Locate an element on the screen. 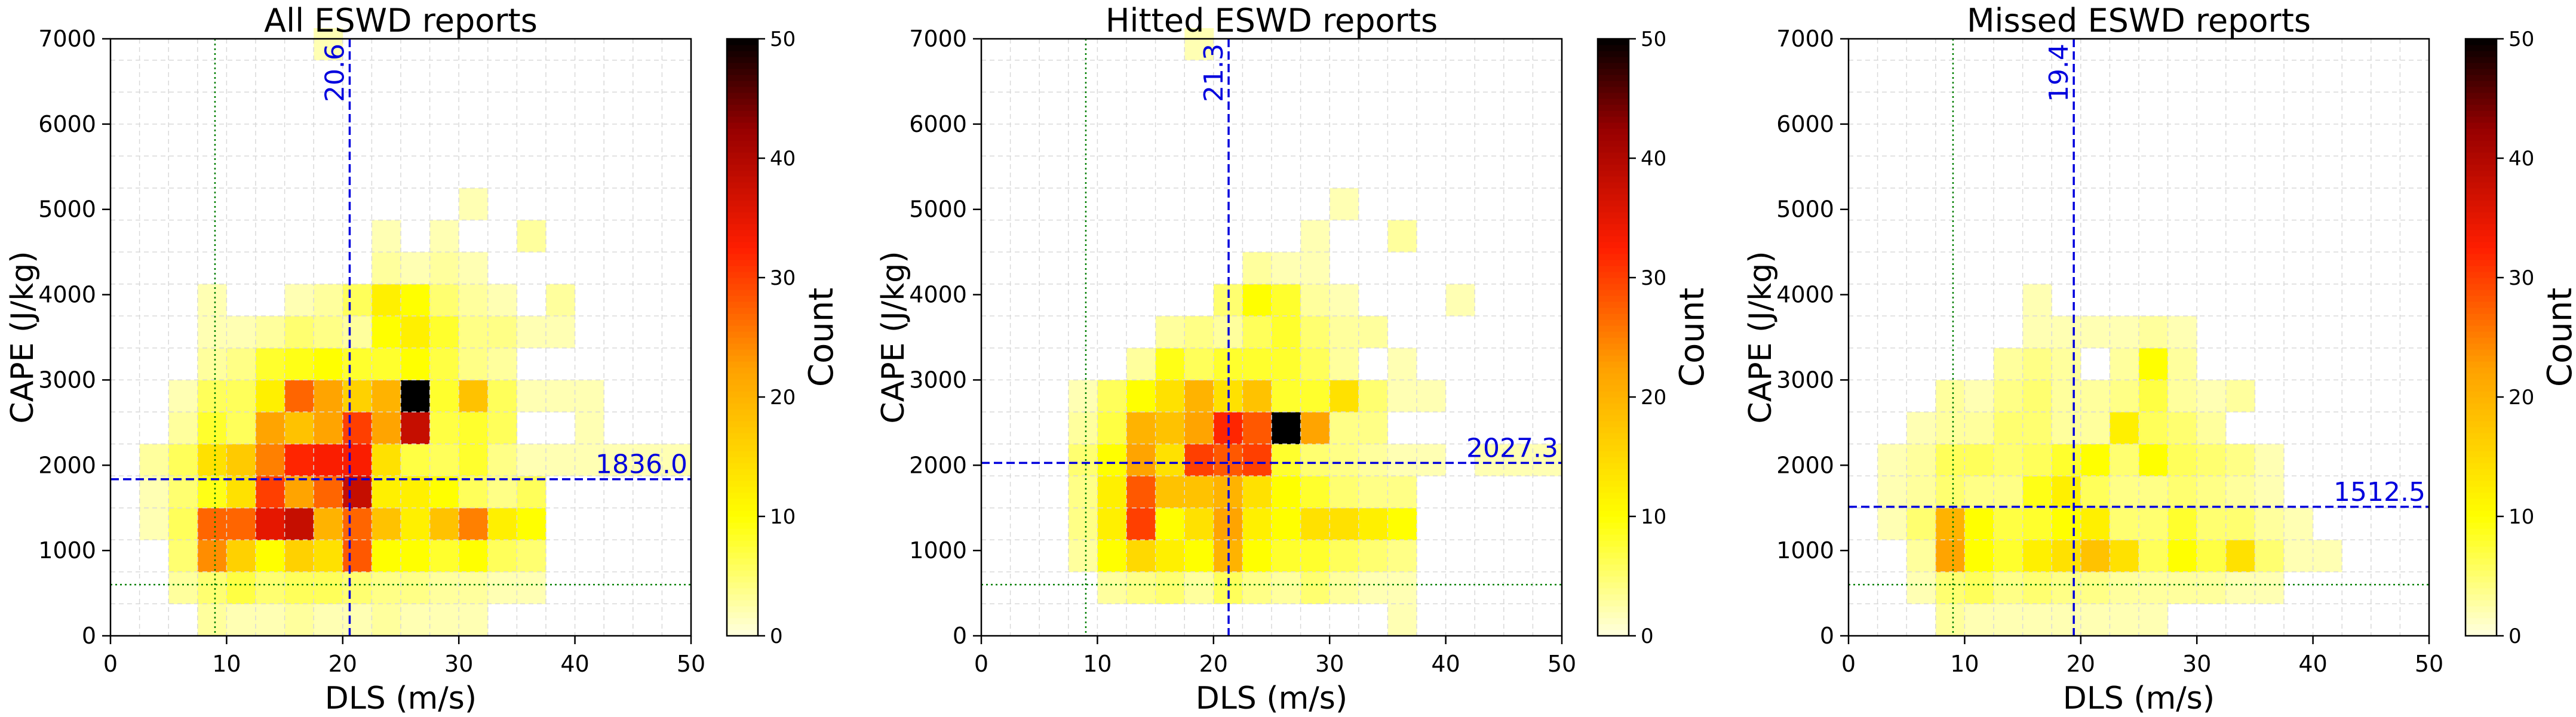 The image size is (2576, 717). colorbar-frame is located at coordinates (1613, 337).